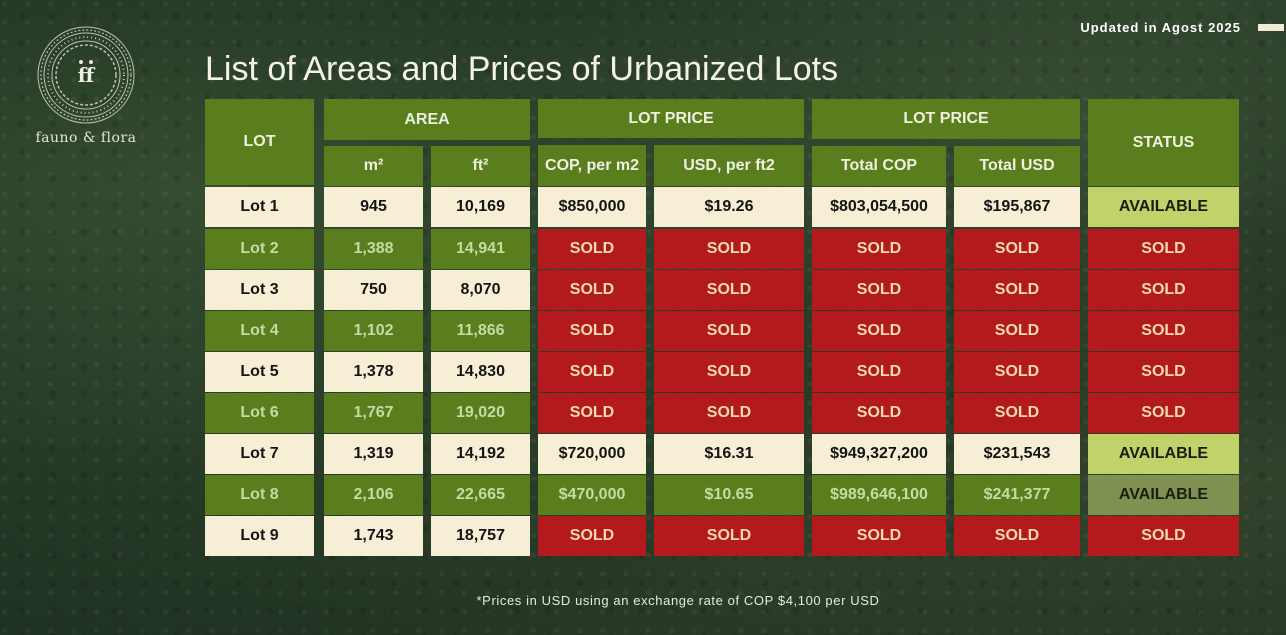  I want to click on cell-ft2: 14,941, so click(480, 249).